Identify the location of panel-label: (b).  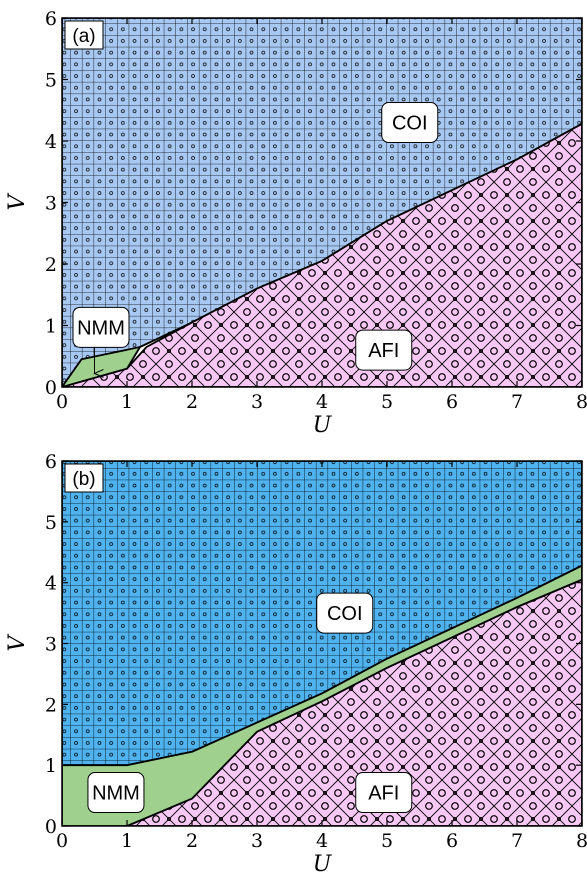
(83, 479).